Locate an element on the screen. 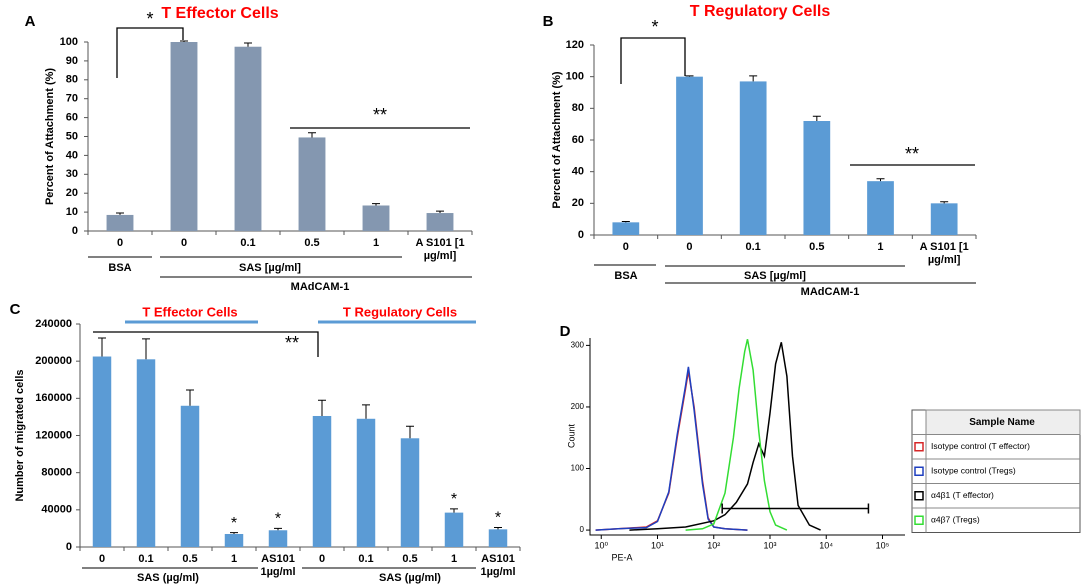 The height and width of the screenshot is (587, 1084). y-tick-label: 10 is located at coordinates (72, 212).